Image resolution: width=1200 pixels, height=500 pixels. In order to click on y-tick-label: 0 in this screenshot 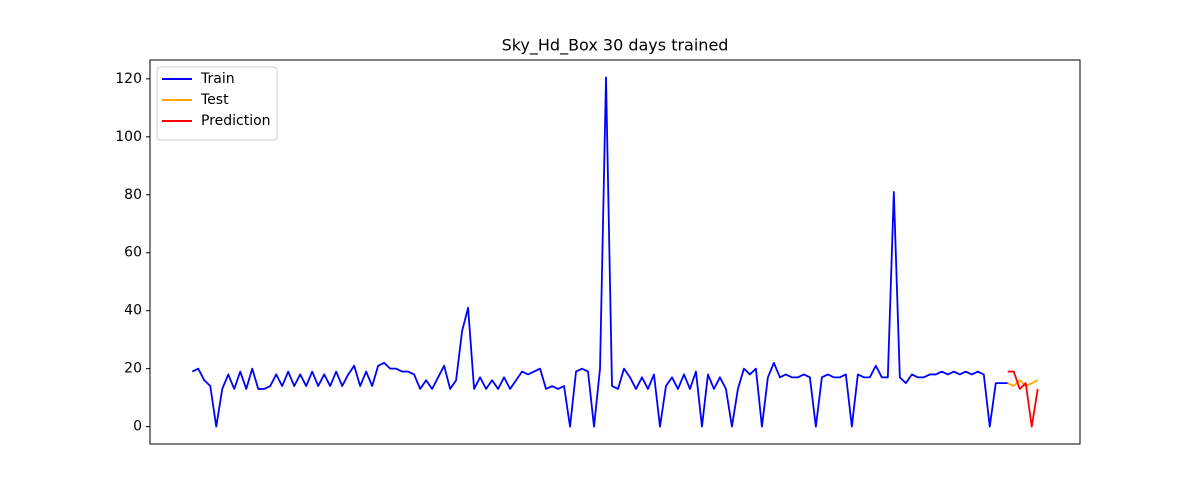, I will do `click(137, 427)`.